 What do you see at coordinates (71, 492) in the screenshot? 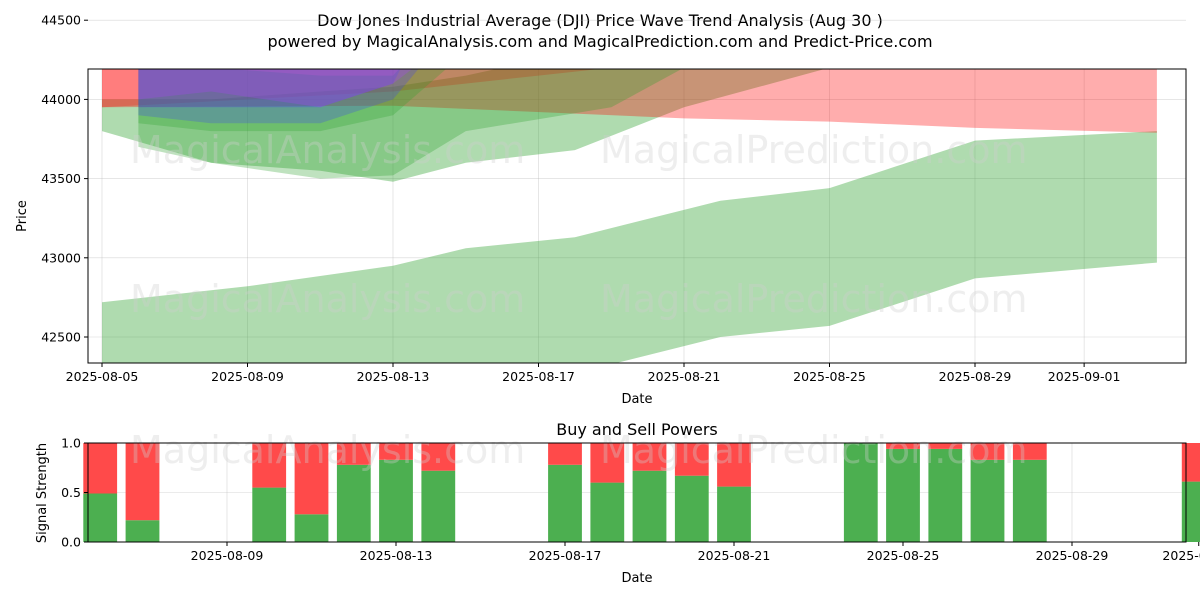
I see `powers-y-tick-label-1: 0.5` at bounding box center [71, 492].